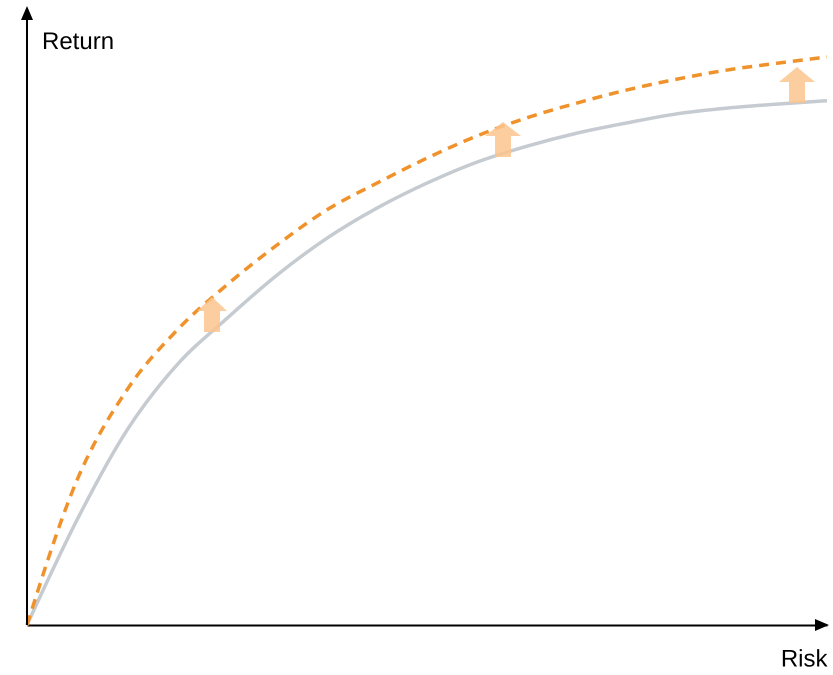 Image resolution: width=833 pixels, height=675 pixels. What do you see at coordinates (804, 659) in the screenshot?
I see `x-axis-title: Risk` at bounding box center [804, 659].